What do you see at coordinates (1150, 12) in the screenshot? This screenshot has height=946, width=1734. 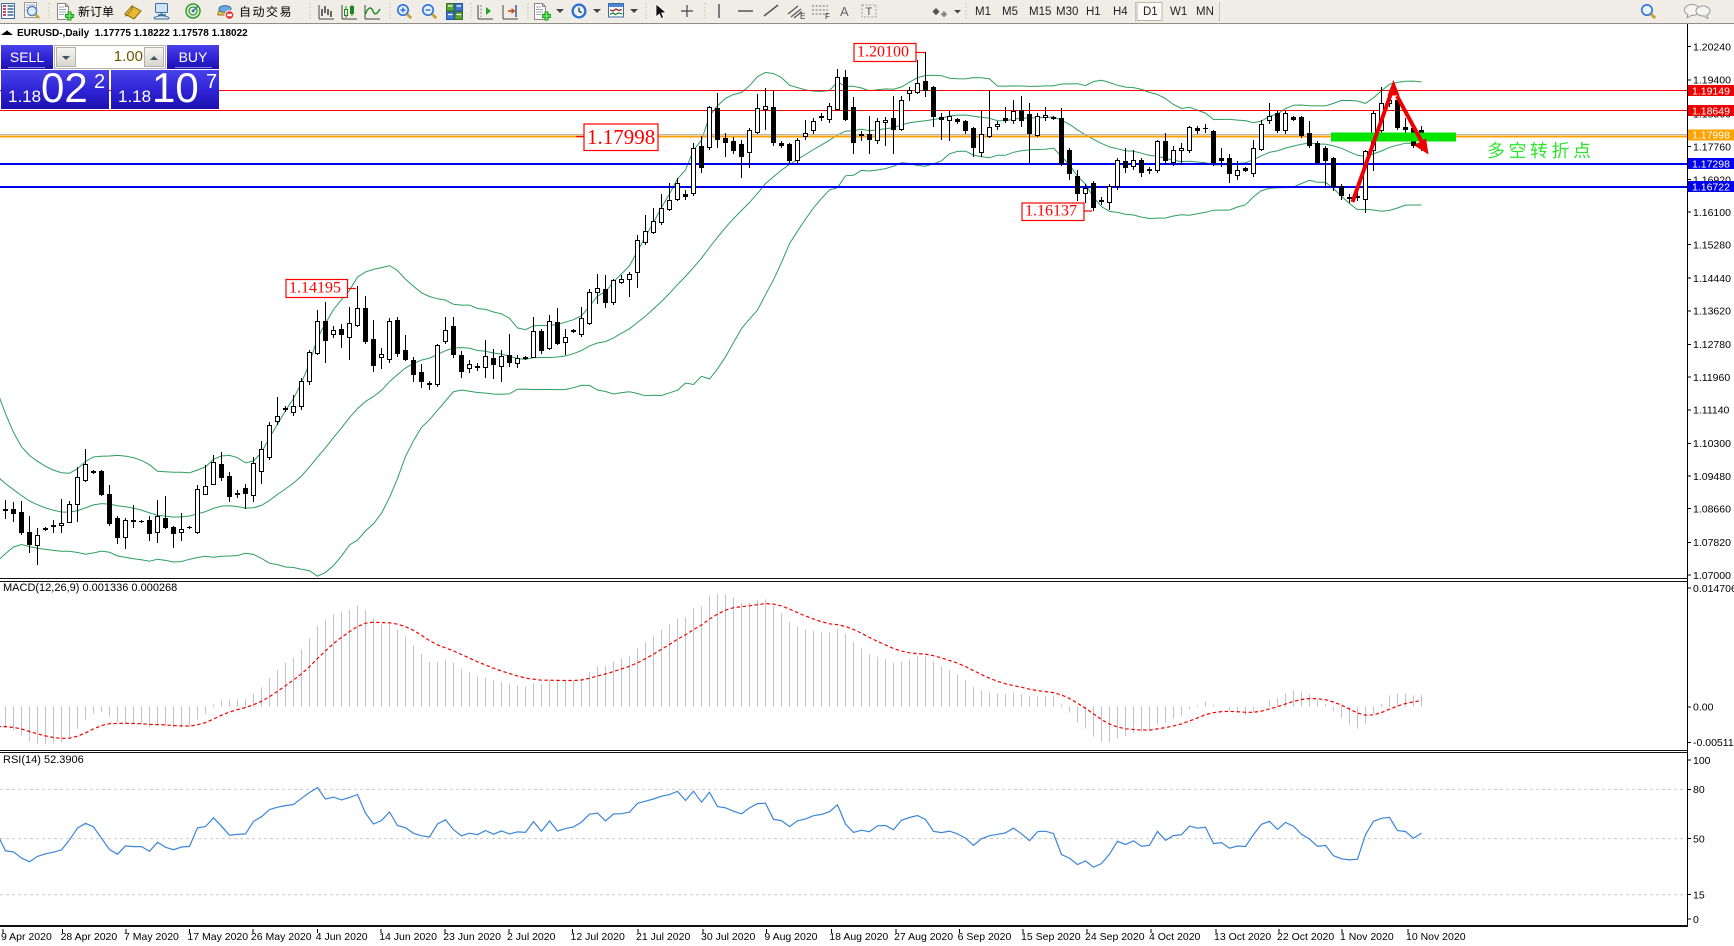 I see `svg-text: D1` at bounding box center [1150, 12].